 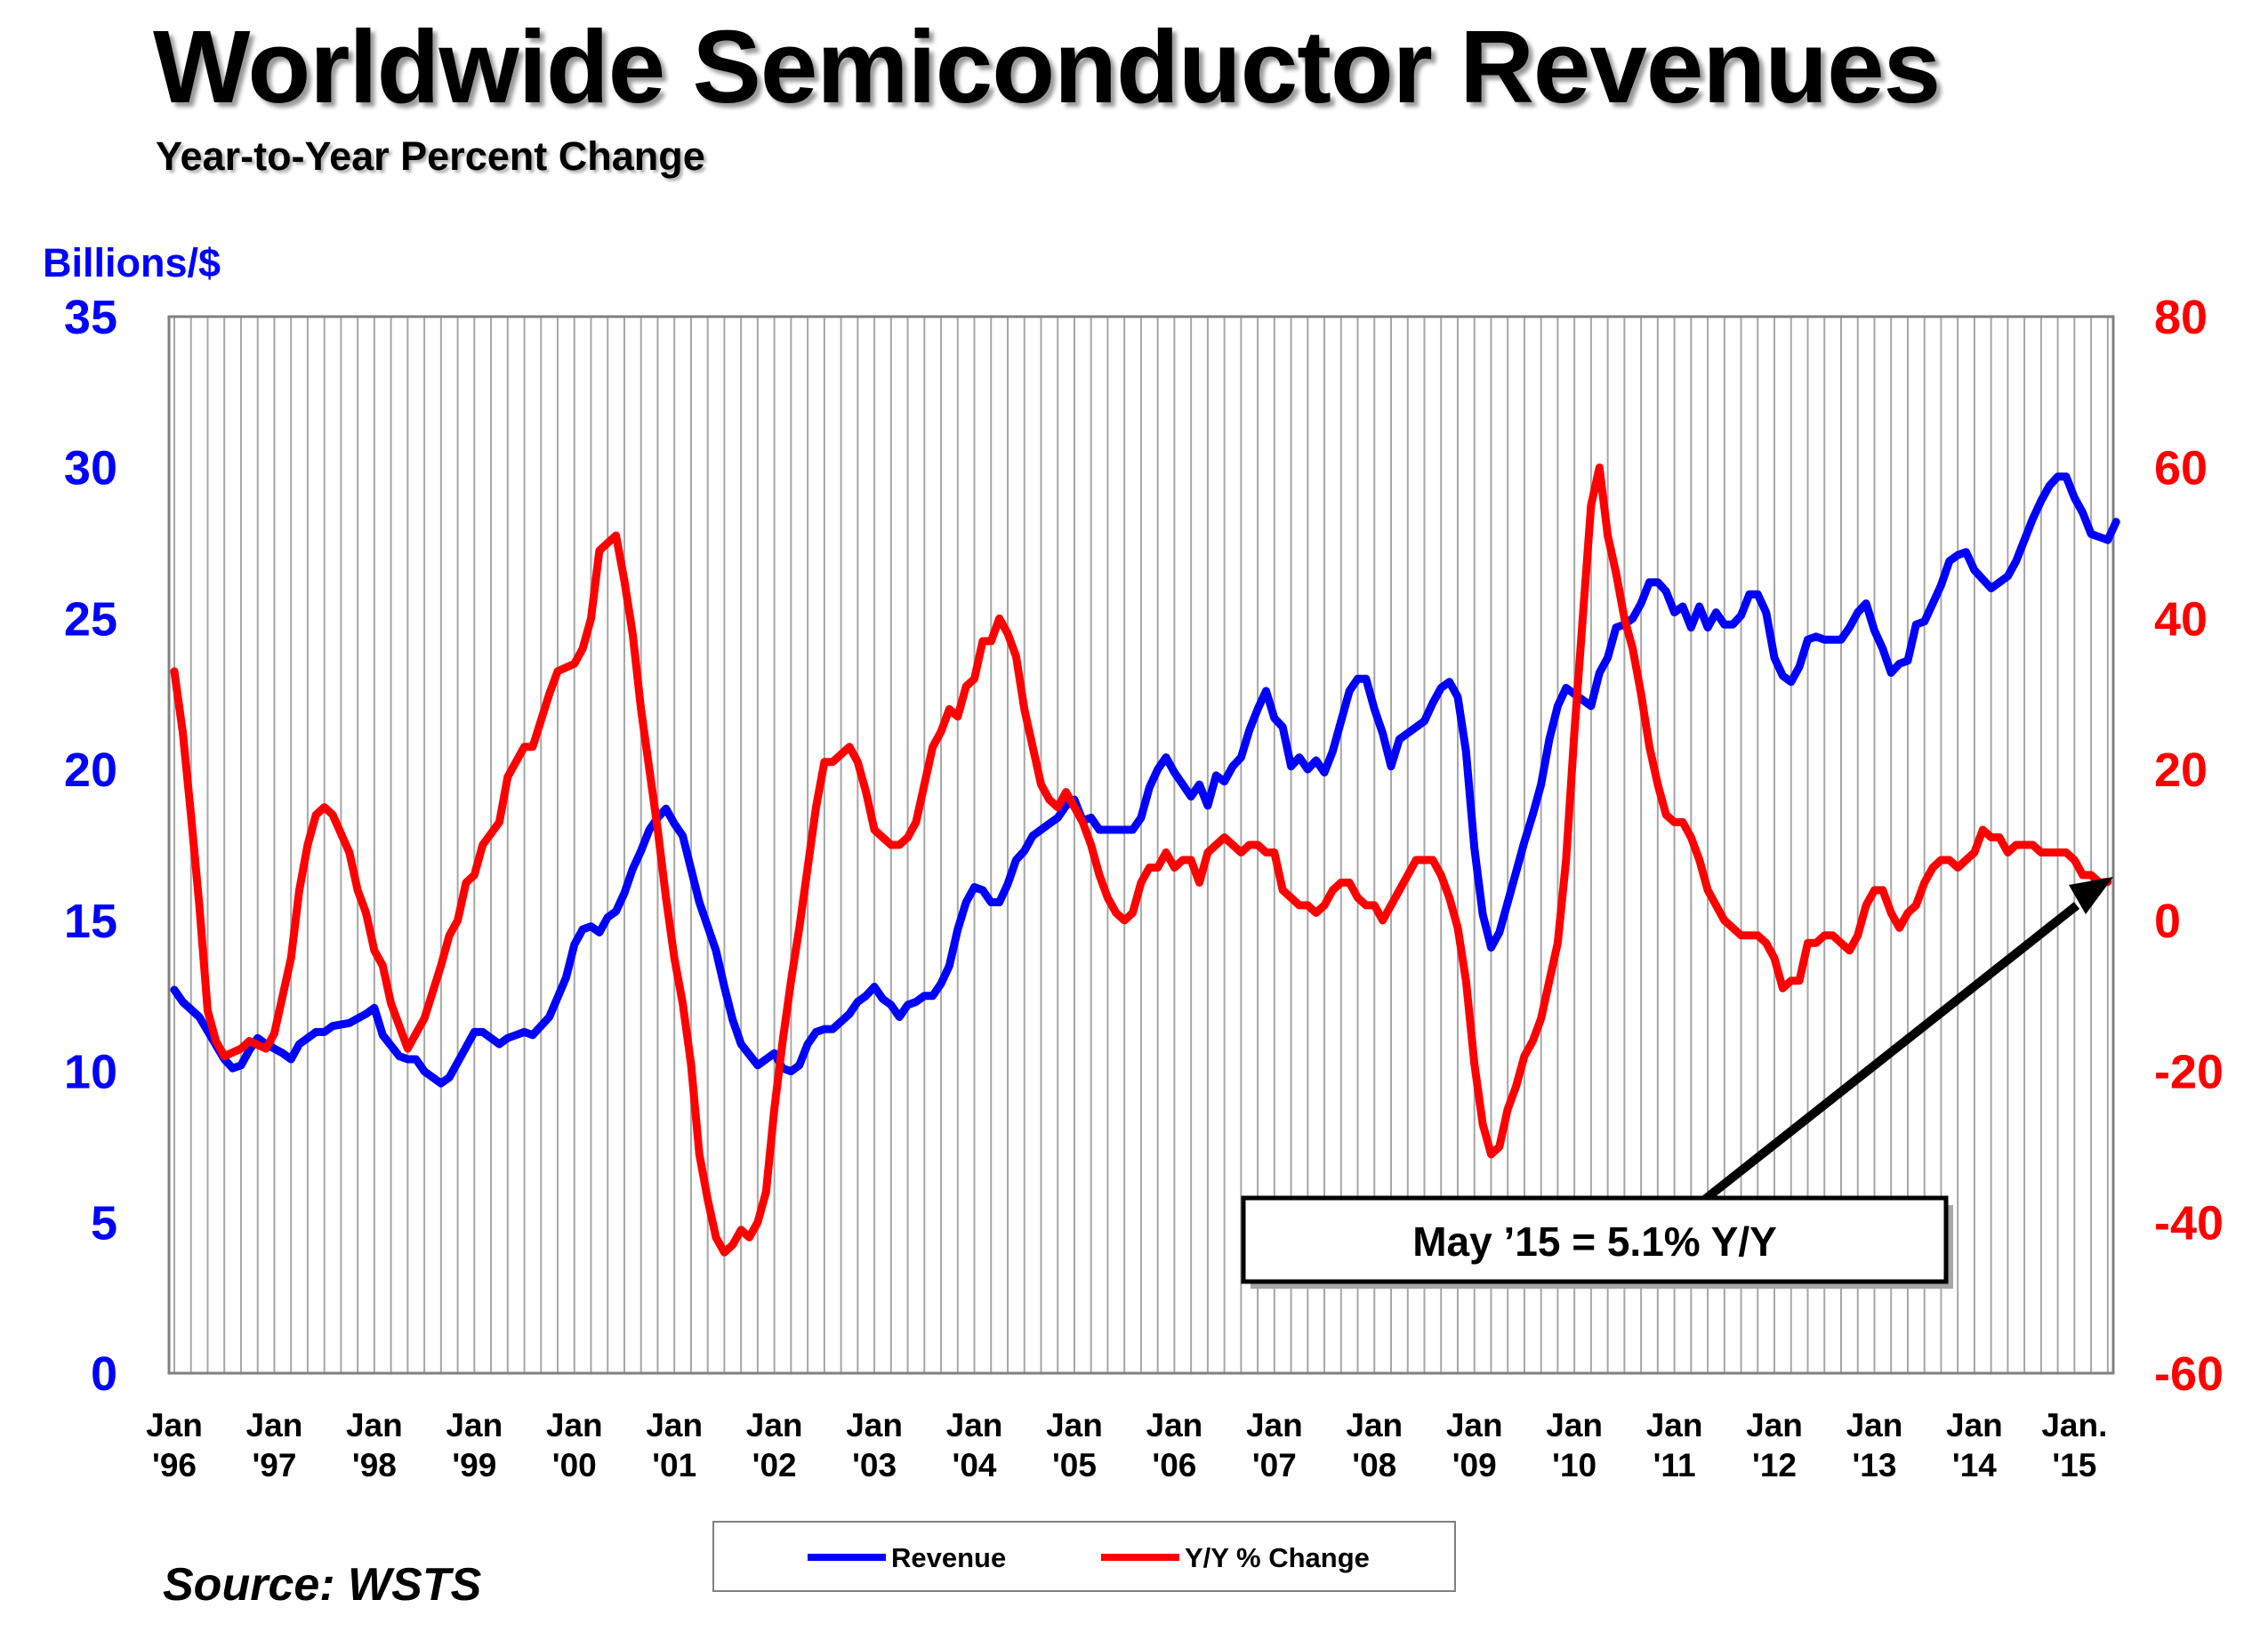 What do you see at coordinates (674, 1465) in the screenshot?
I see `x-tick-label-year: '01` at bounding box center [674, 1465].